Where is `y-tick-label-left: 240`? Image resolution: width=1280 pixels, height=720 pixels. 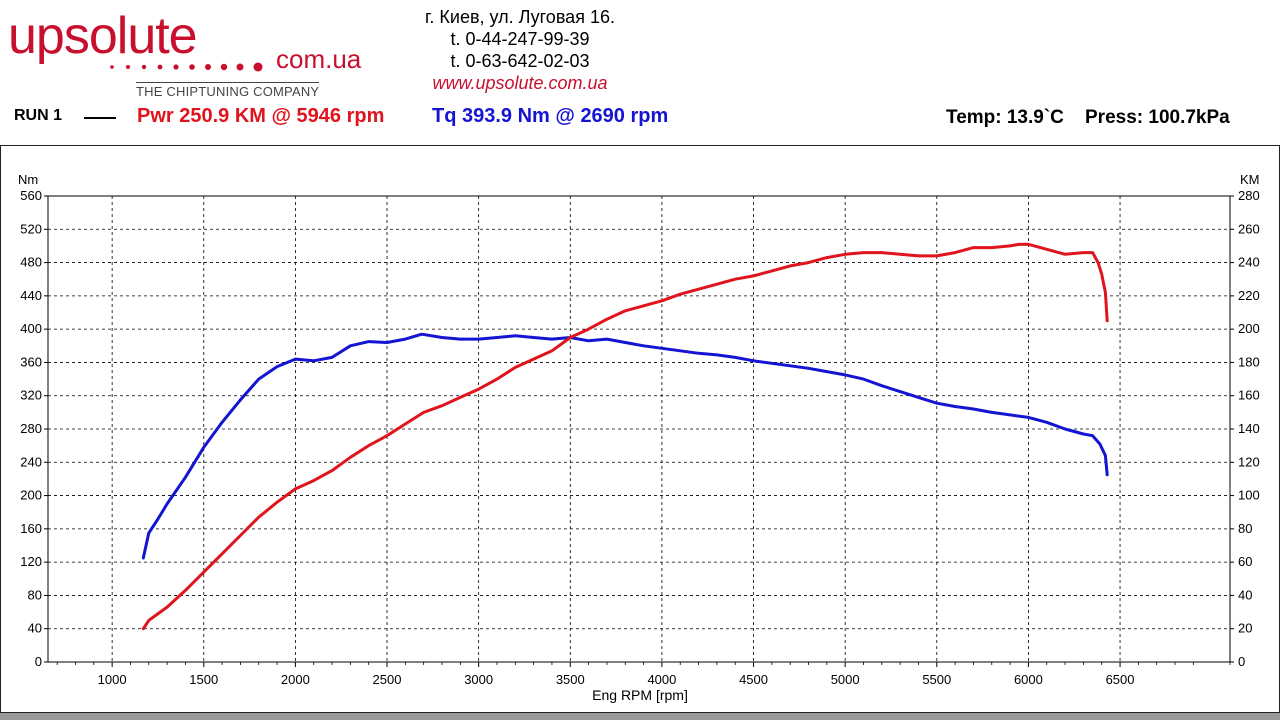 y-tick-label-left: 240 is located at coordinates (31, 461).